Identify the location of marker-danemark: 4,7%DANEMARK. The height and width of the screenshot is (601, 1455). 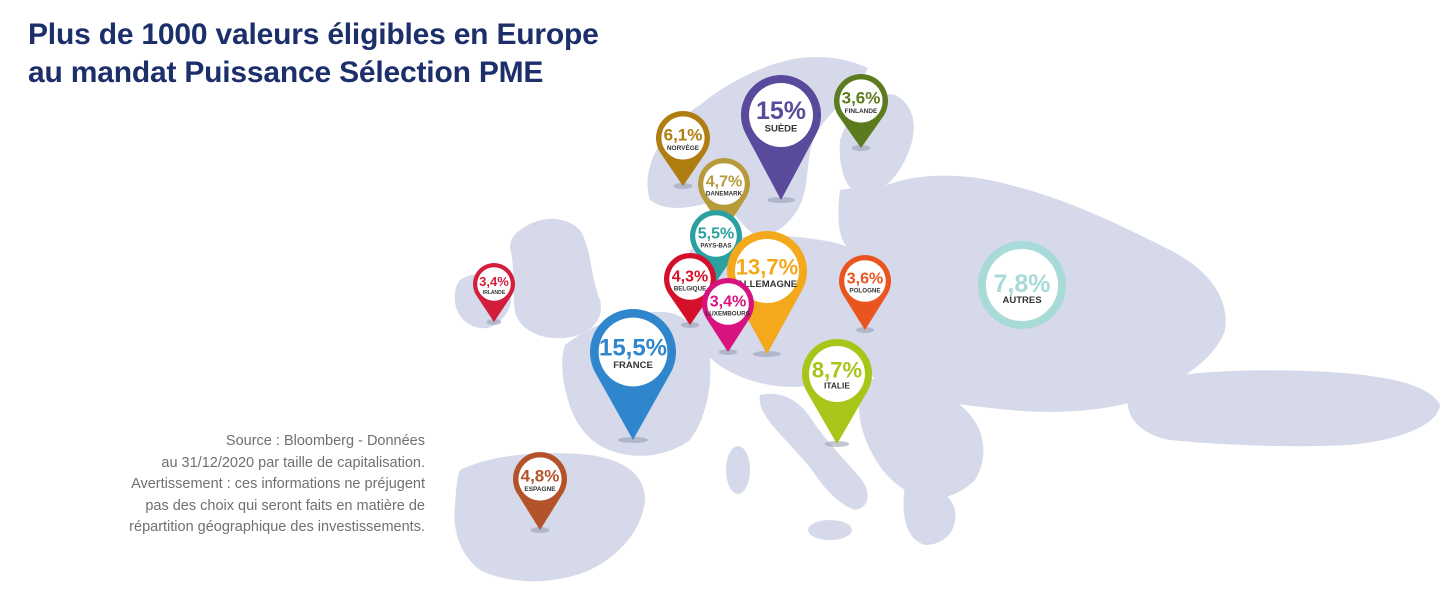
(724, 196).